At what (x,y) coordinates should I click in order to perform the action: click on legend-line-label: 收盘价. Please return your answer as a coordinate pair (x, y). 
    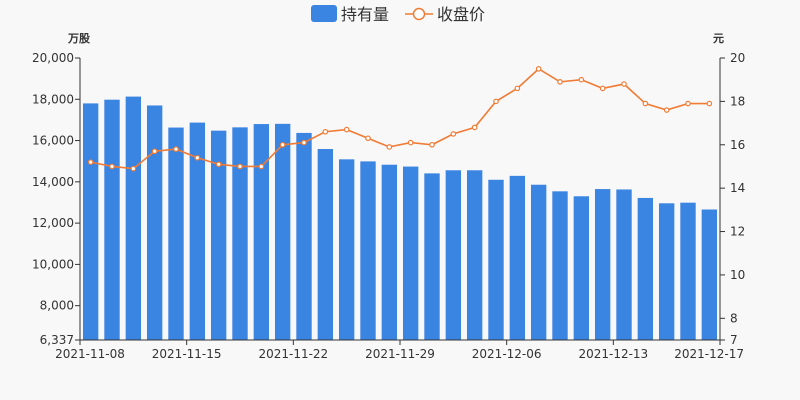
    Looking at the image, I should click on (461, 14).